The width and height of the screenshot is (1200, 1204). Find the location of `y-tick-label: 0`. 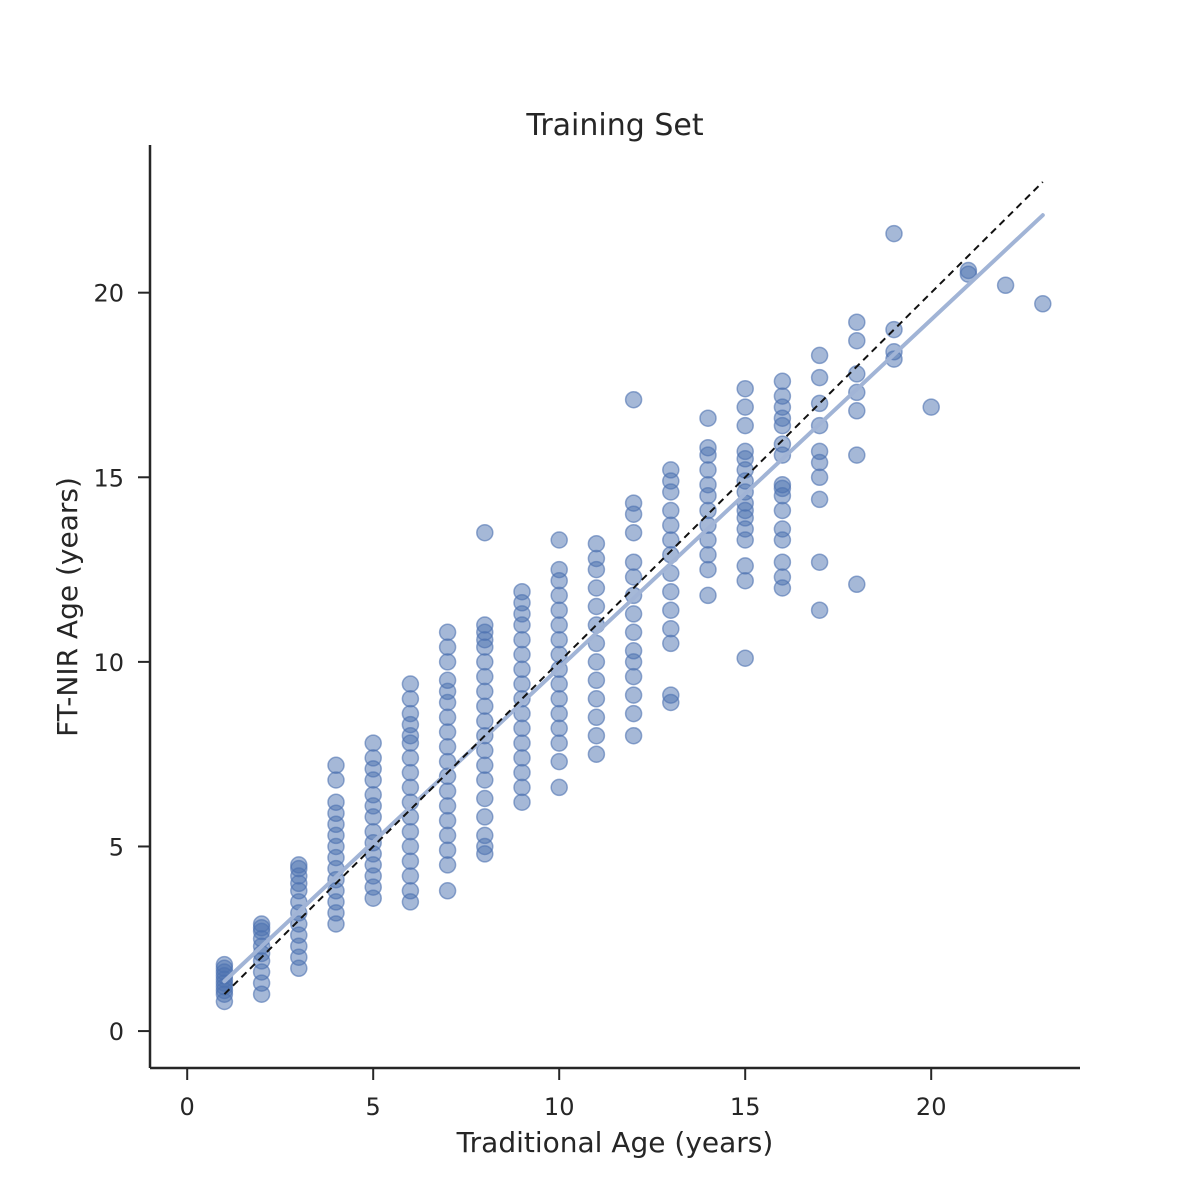

y-tick-label: 0 is located at coordinates (116, 1032).